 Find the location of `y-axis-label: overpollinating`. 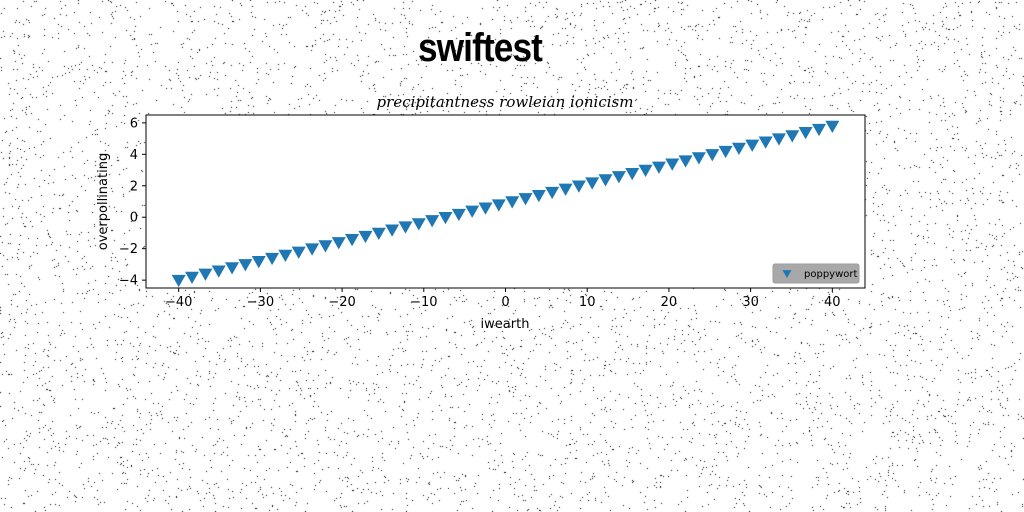

y-axis-label: overpollinating is located at coordinates (103, 201).